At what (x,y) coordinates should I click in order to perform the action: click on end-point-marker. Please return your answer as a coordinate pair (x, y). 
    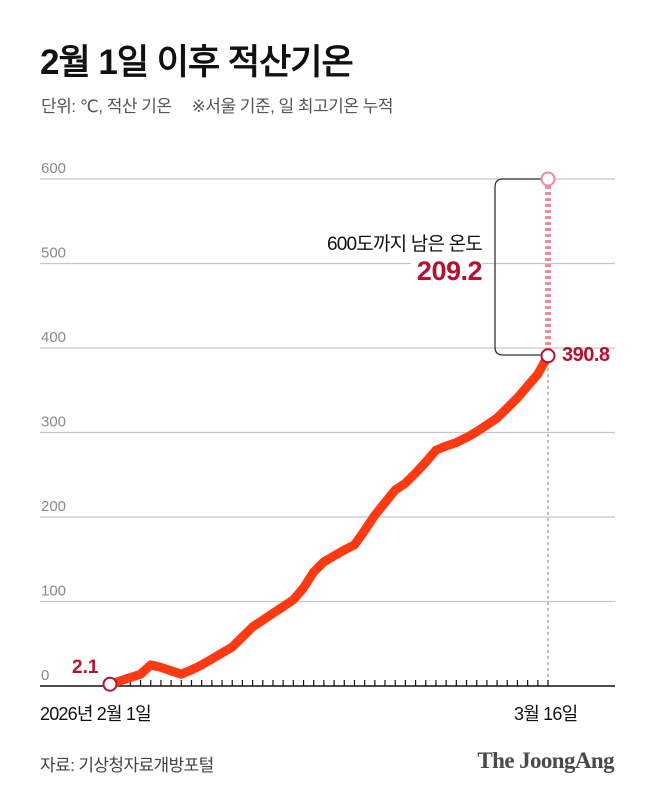
    Looking at the image, I should click on (548, 356).